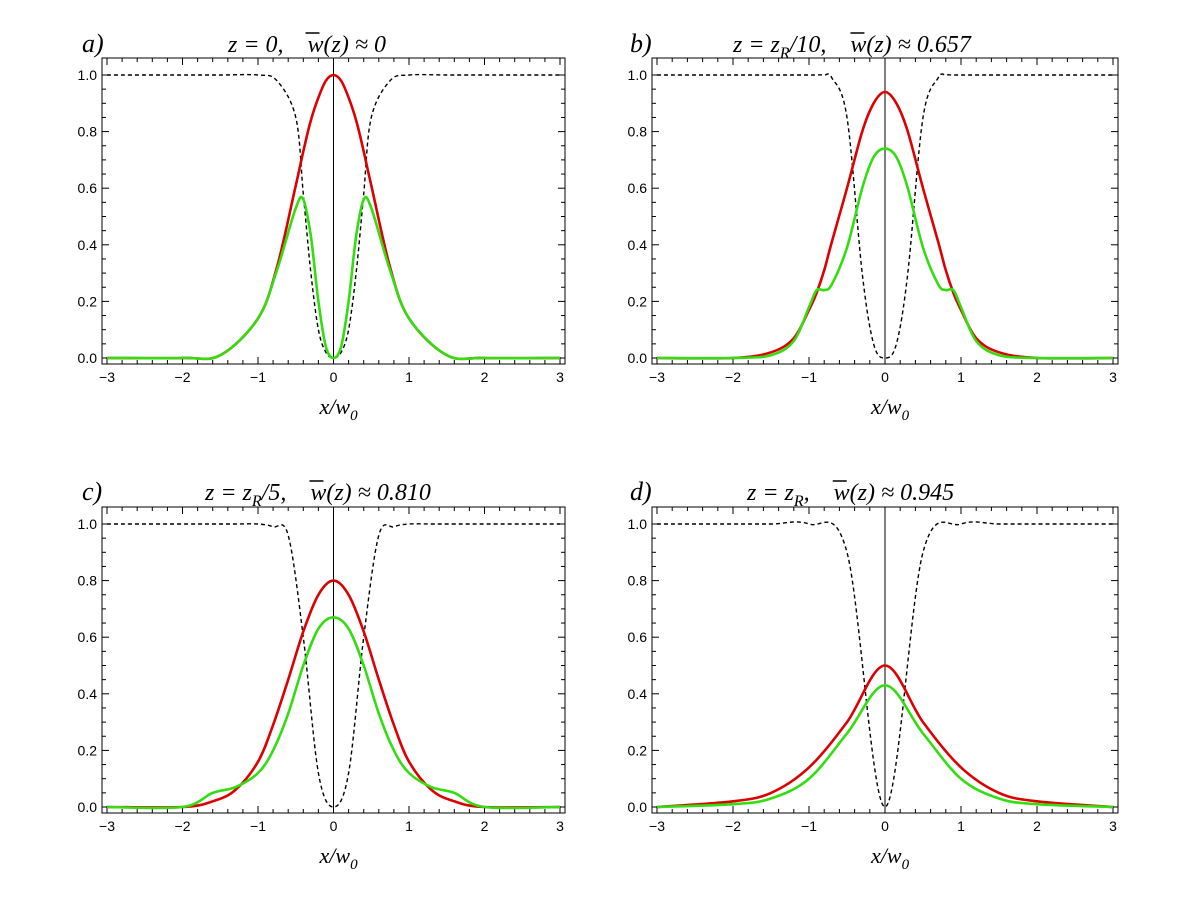  Describe the element at coordinates (93, 43) in the screenshot. I see `panel-label: a)` at that location.